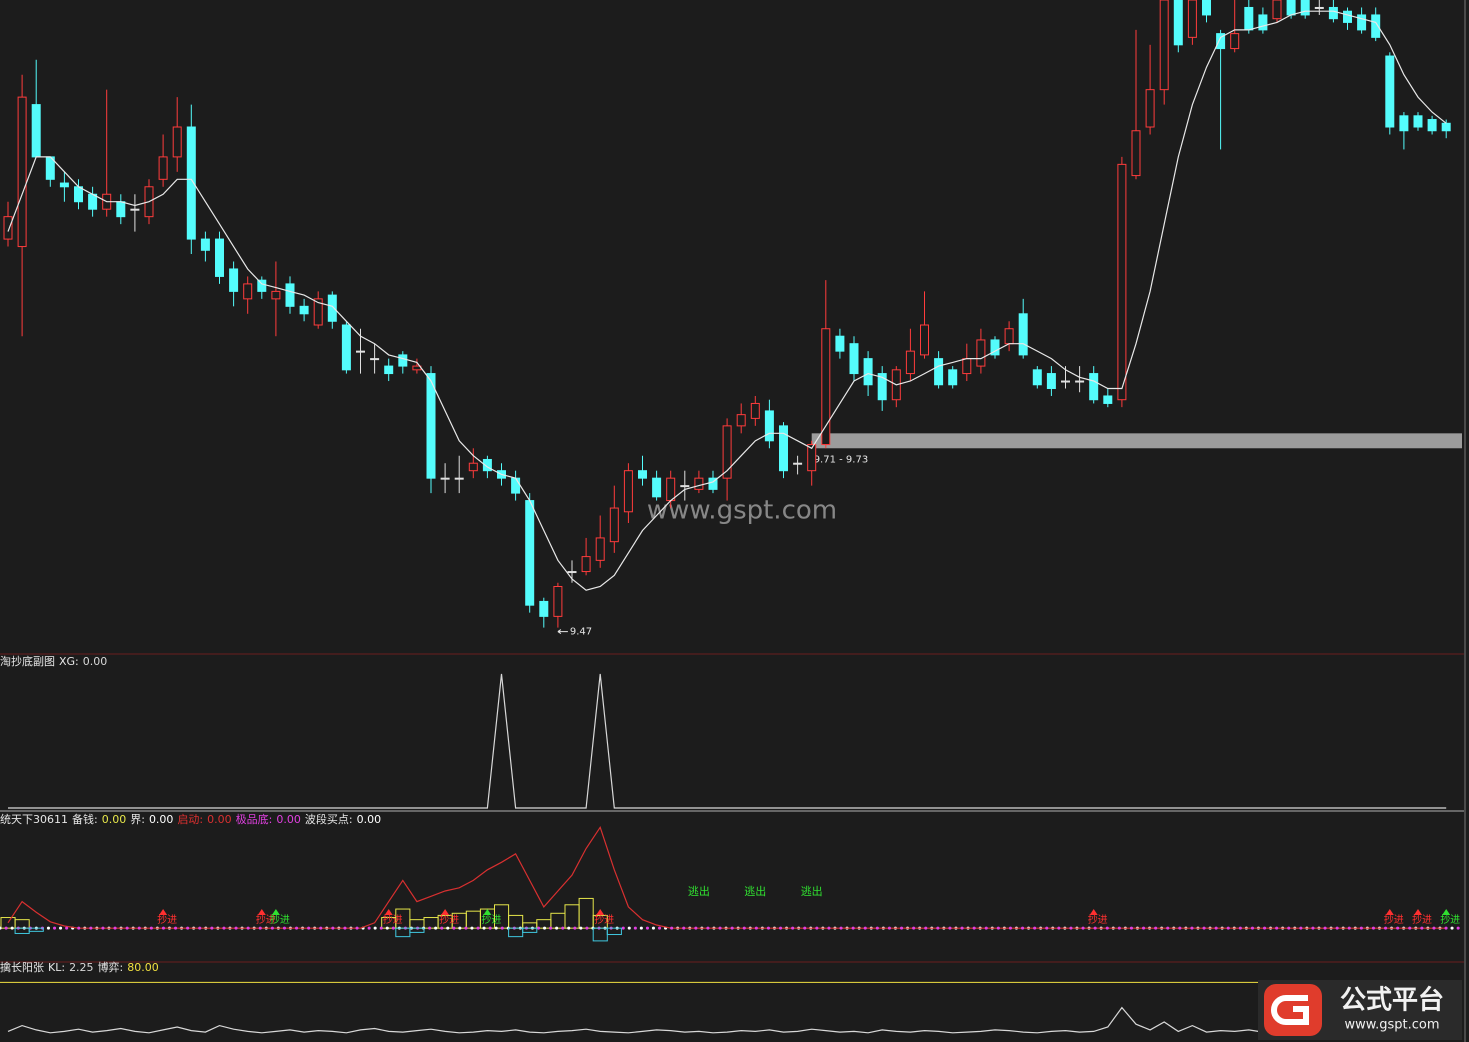 This screenshot has width=1469, height=1042. I want to click on legend-name: 启动:, so click(190, 819).